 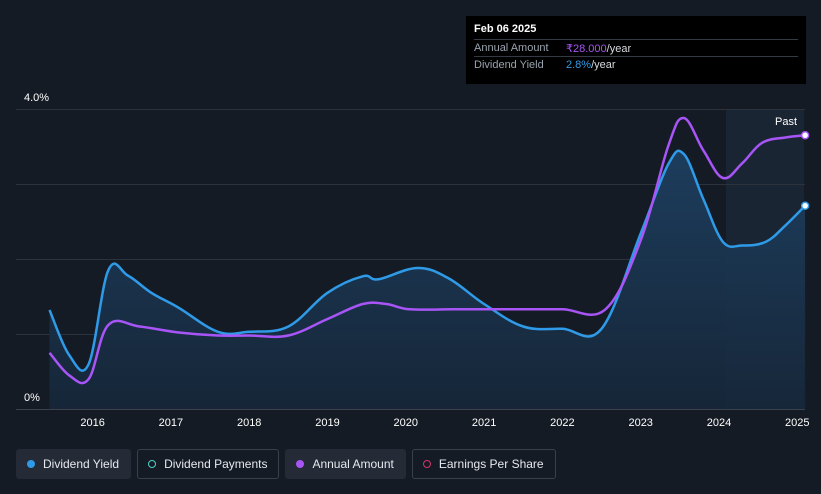 I want to click on legend-dividend-payments-label: Dividend Payments, so click(x=216, y=464).